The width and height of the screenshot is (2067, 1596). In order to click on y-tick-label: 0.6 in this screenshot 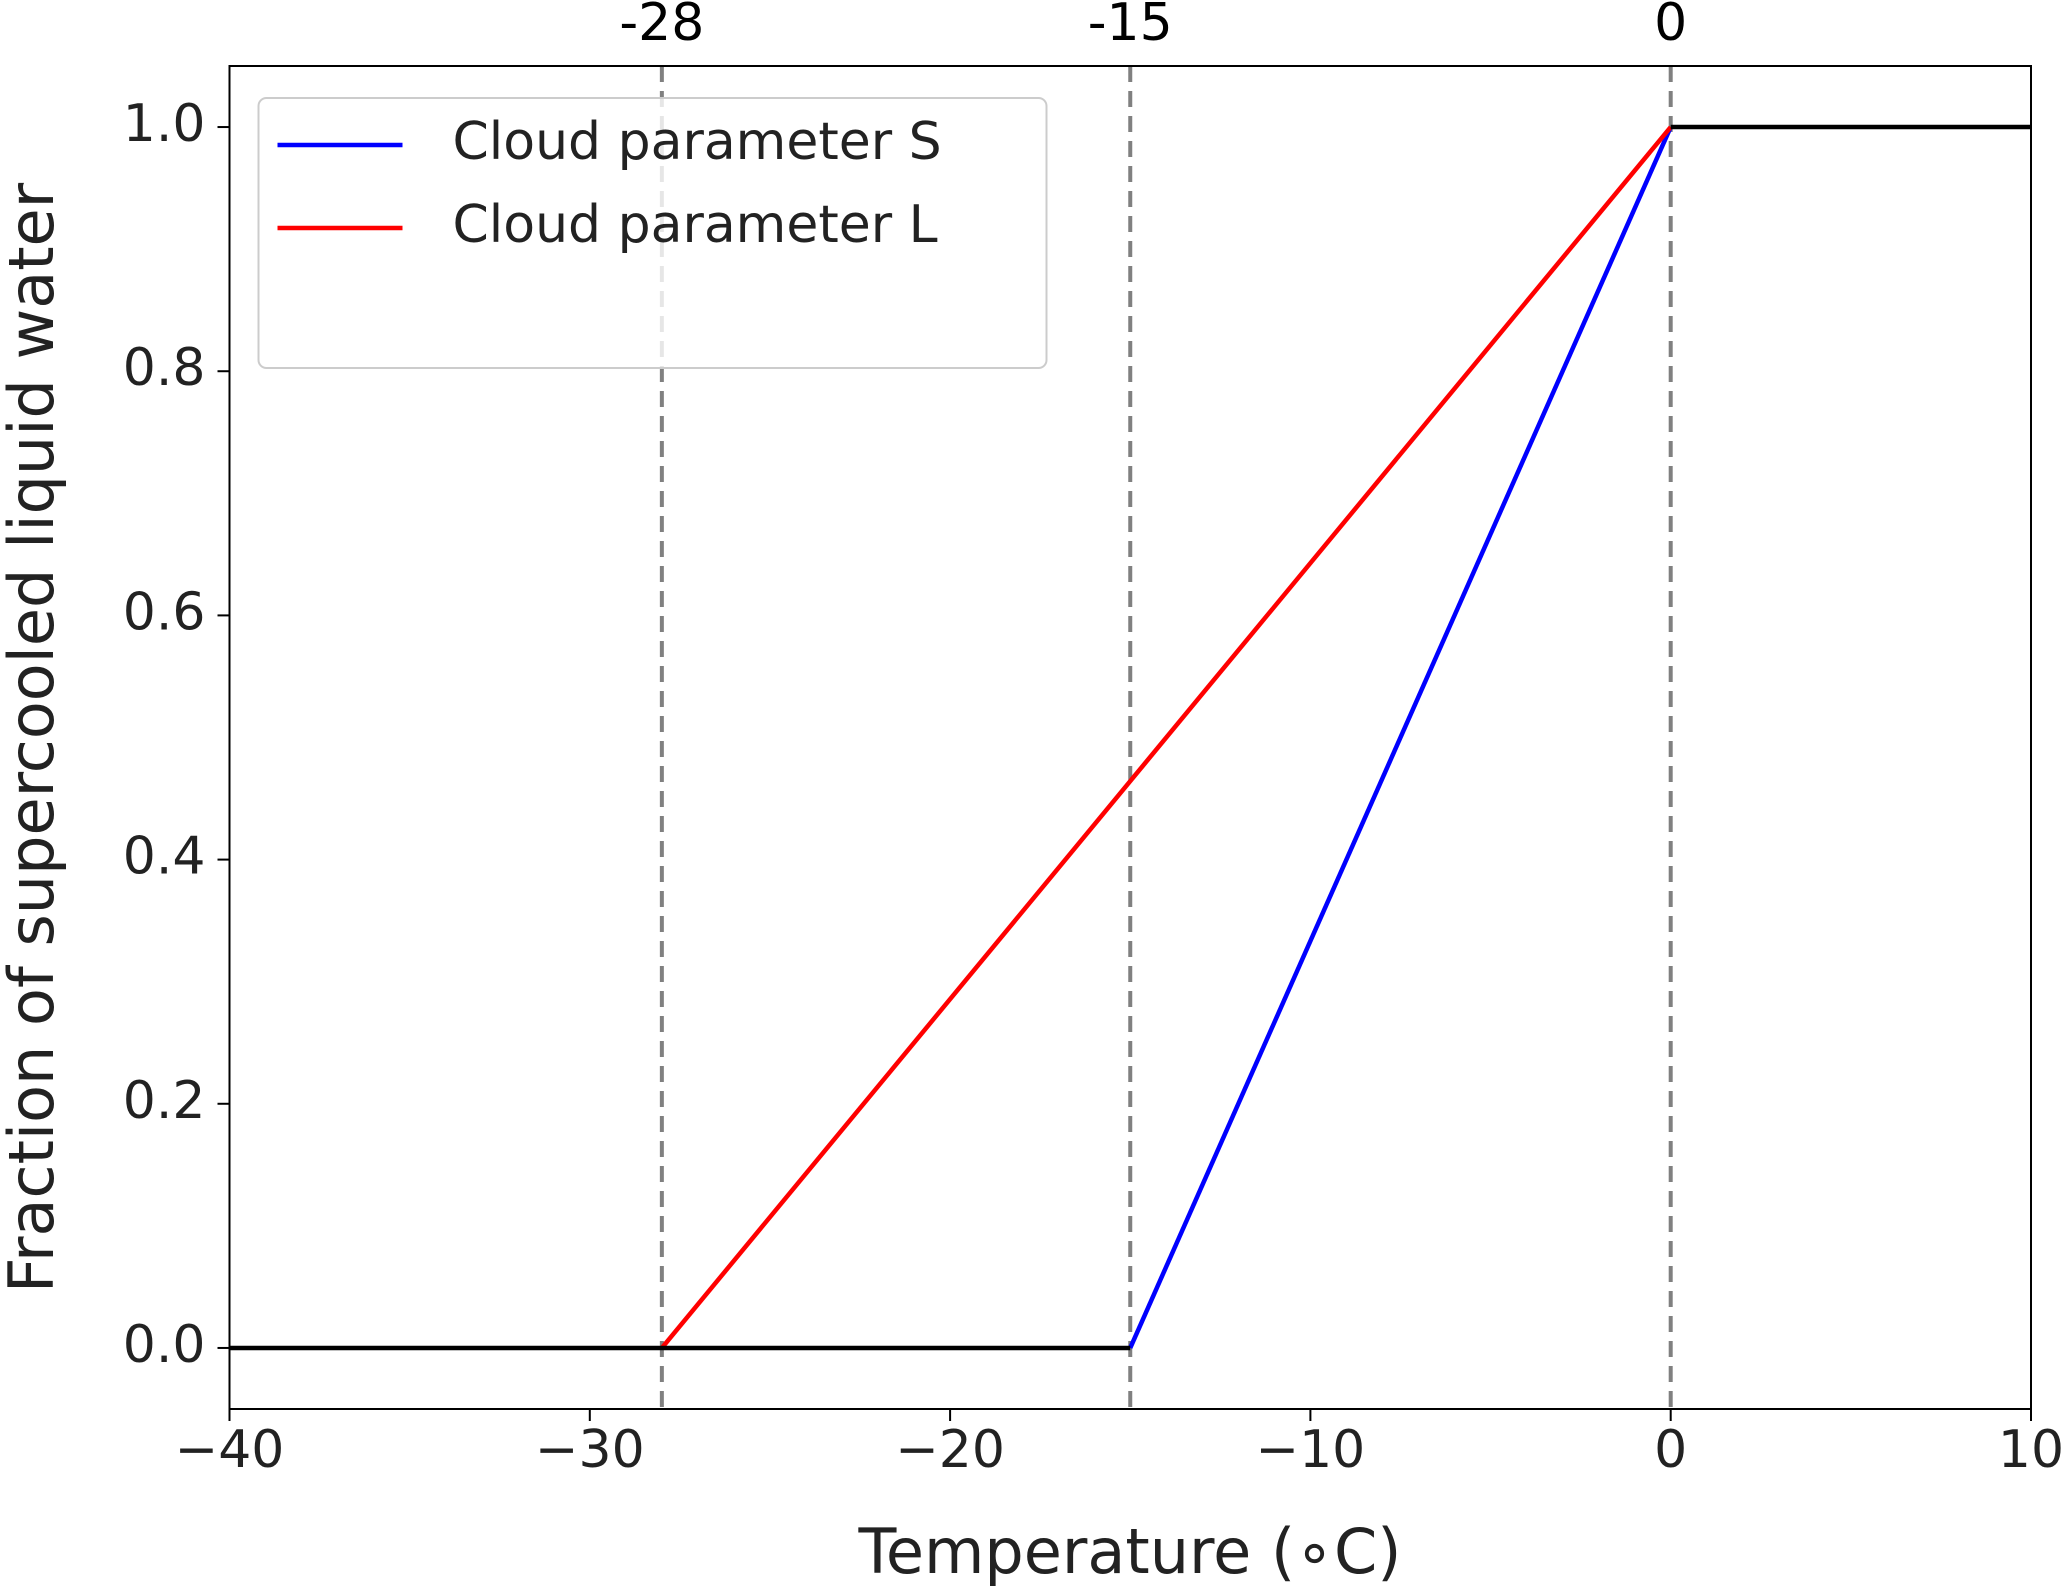, I will do `click(164, 612)`.